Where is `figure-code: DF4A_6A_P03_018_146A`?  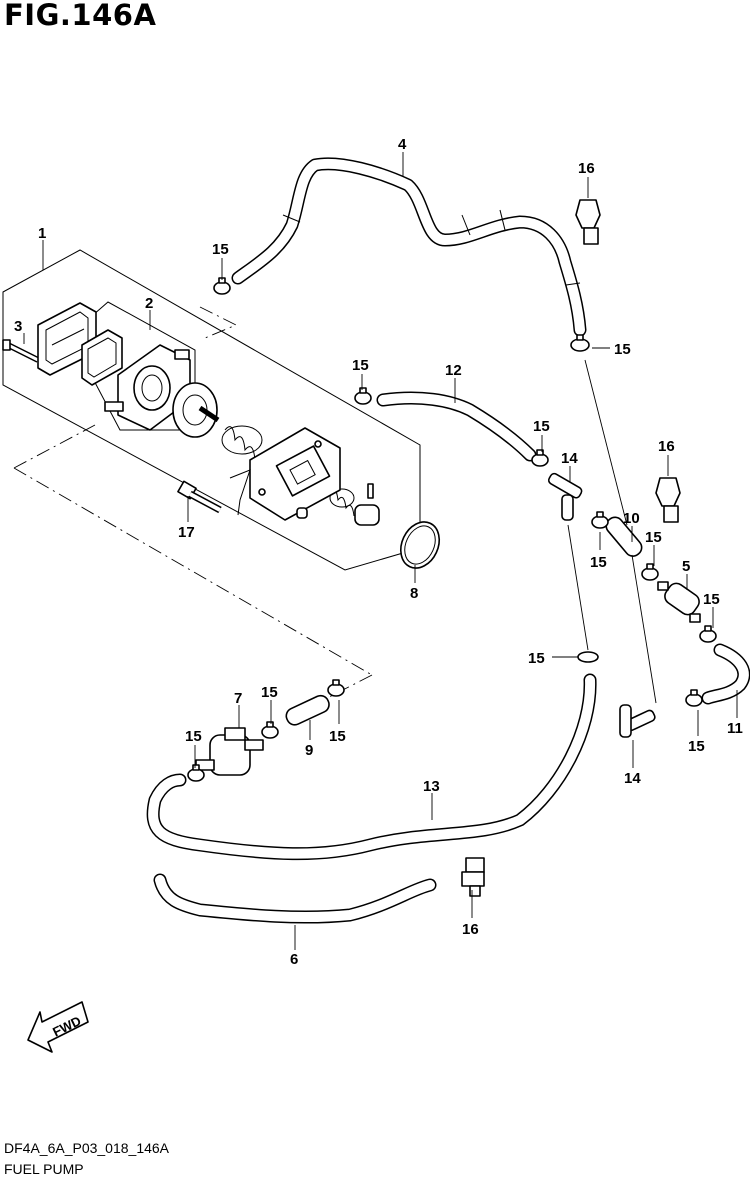
figure-code: DF4A_6A_P03_018_146A is located at coordinates (87, 1148).